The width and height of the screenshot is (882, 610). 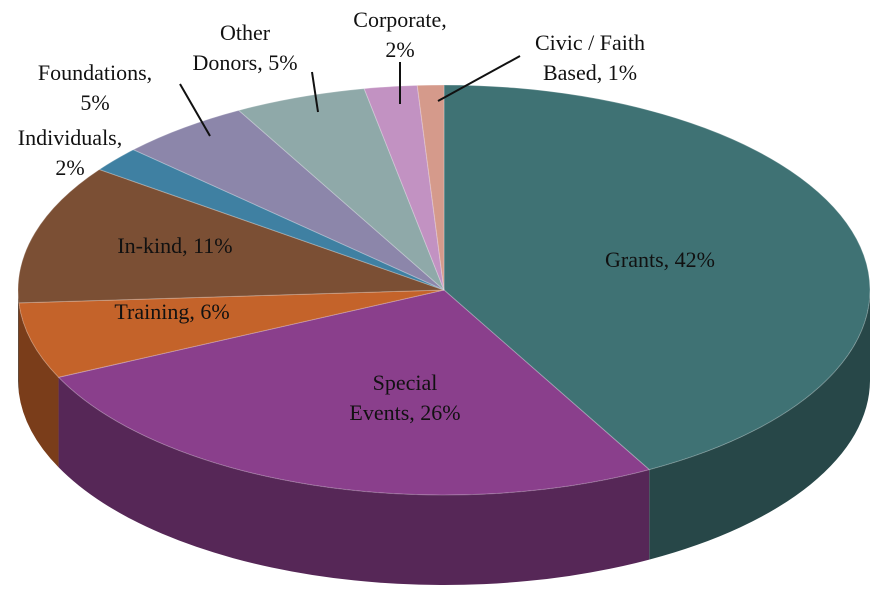 I want to click on data-label: Civic / Faith Based, 1%, so click(x=590, y=57).